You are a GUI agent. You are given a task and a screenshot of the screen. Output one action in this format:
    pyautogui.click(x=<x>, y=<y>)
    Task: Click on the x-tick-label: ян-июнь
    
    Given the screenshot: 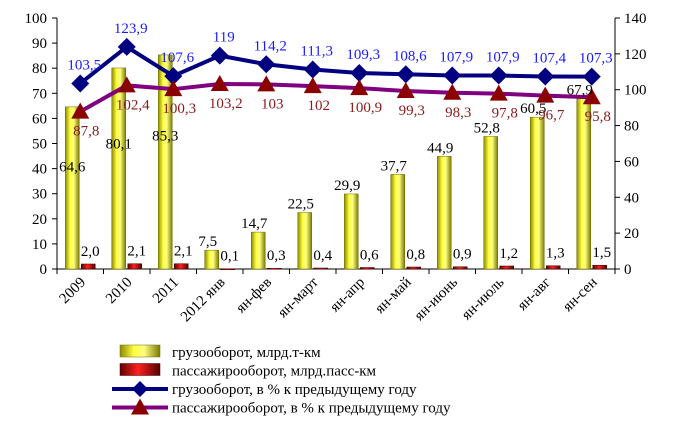 What is the action you would take?
    pyautogui.click(x=437, y=299)
    